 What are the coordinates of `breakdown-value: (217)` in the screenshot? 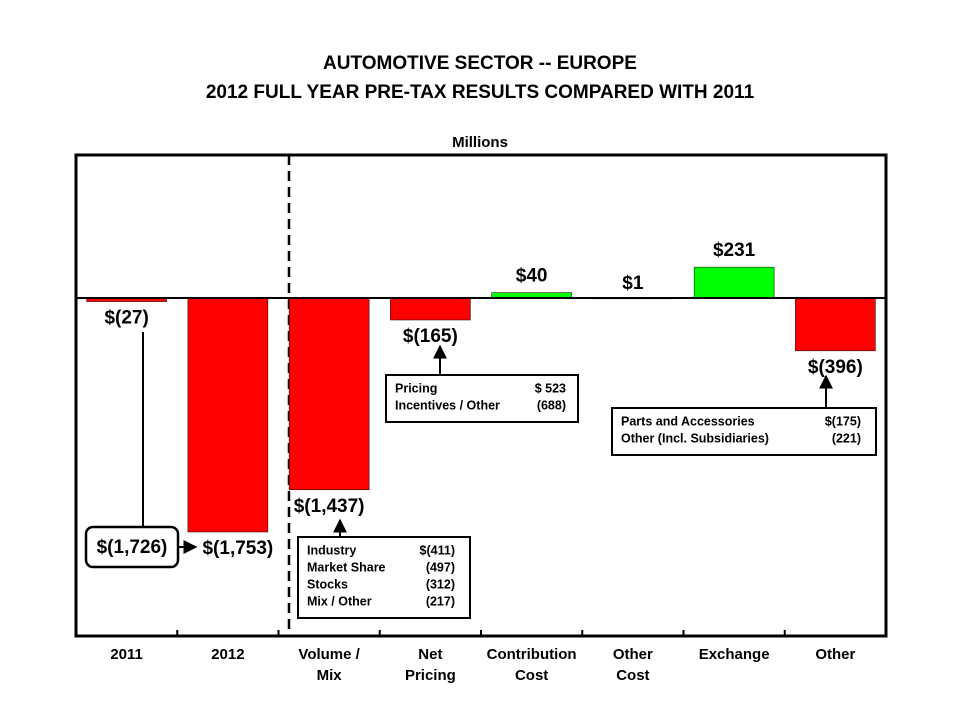 It's located at (440, 601).